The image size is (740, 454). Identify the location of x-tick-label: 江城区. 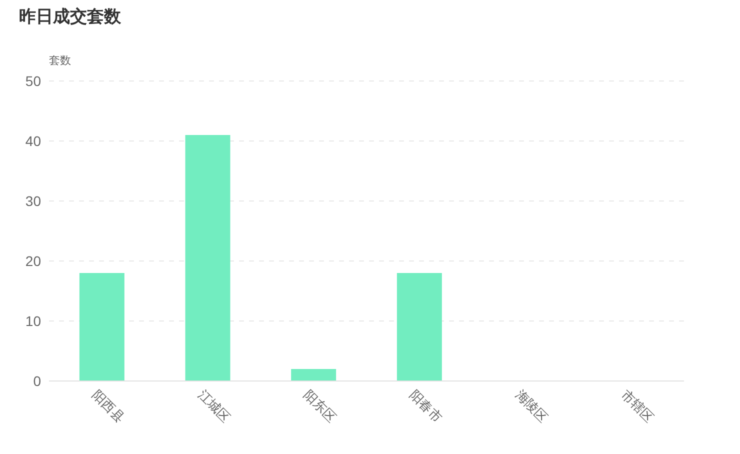
(214, 406).